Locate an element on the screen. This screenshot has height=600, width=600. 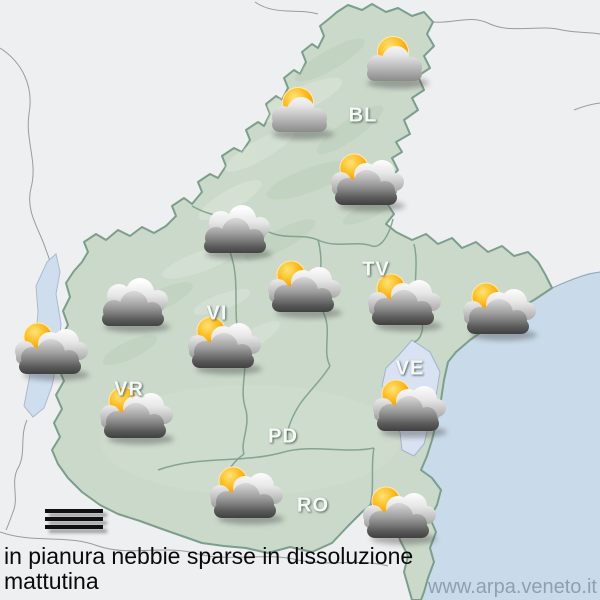
province-label-tv: TV is located at coordinates (376, 269).